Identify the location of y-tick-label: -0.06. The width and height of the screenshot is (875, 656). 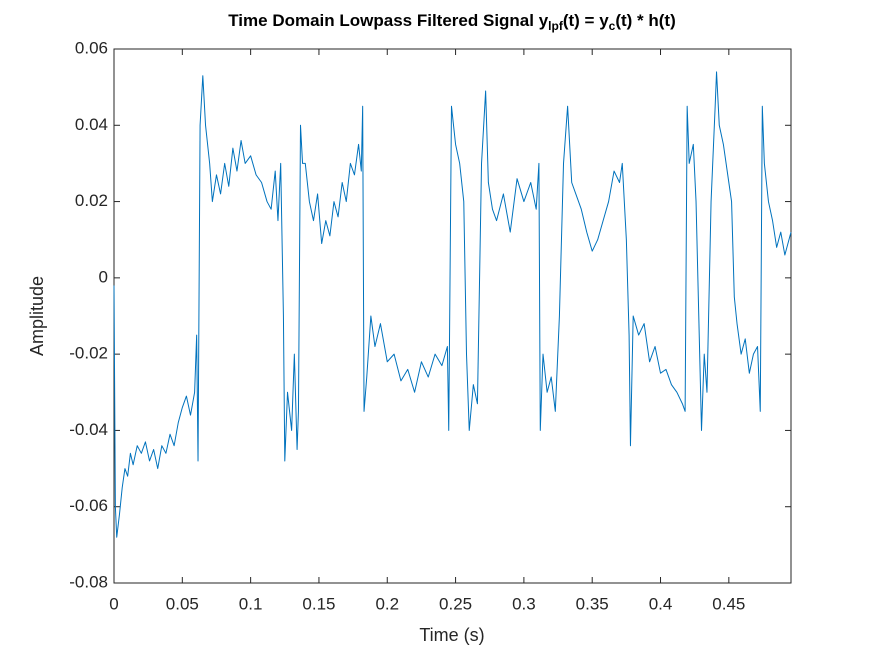
(88, 505).